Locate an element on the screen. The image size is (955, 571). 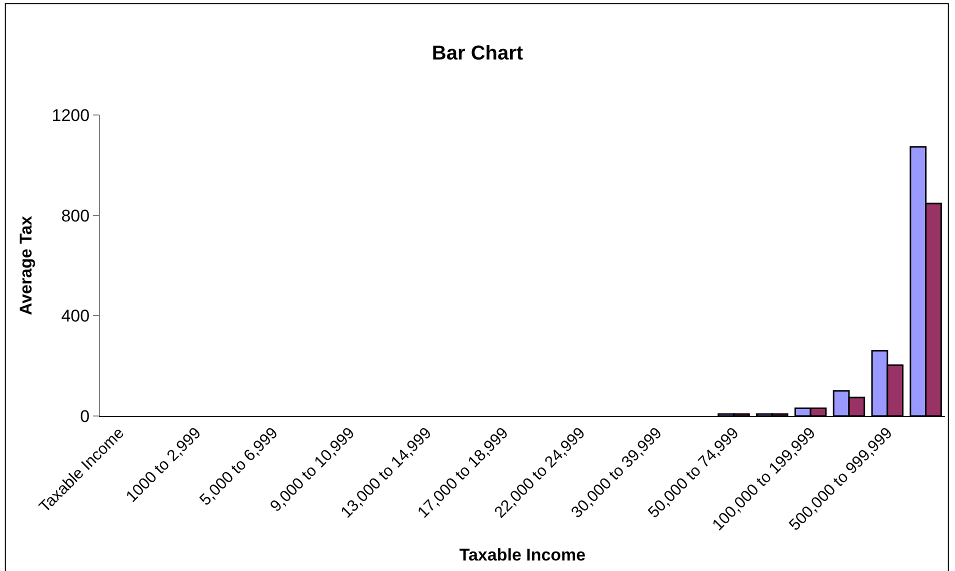
y-tick-label: 800 is located at coordinates (75, 216).